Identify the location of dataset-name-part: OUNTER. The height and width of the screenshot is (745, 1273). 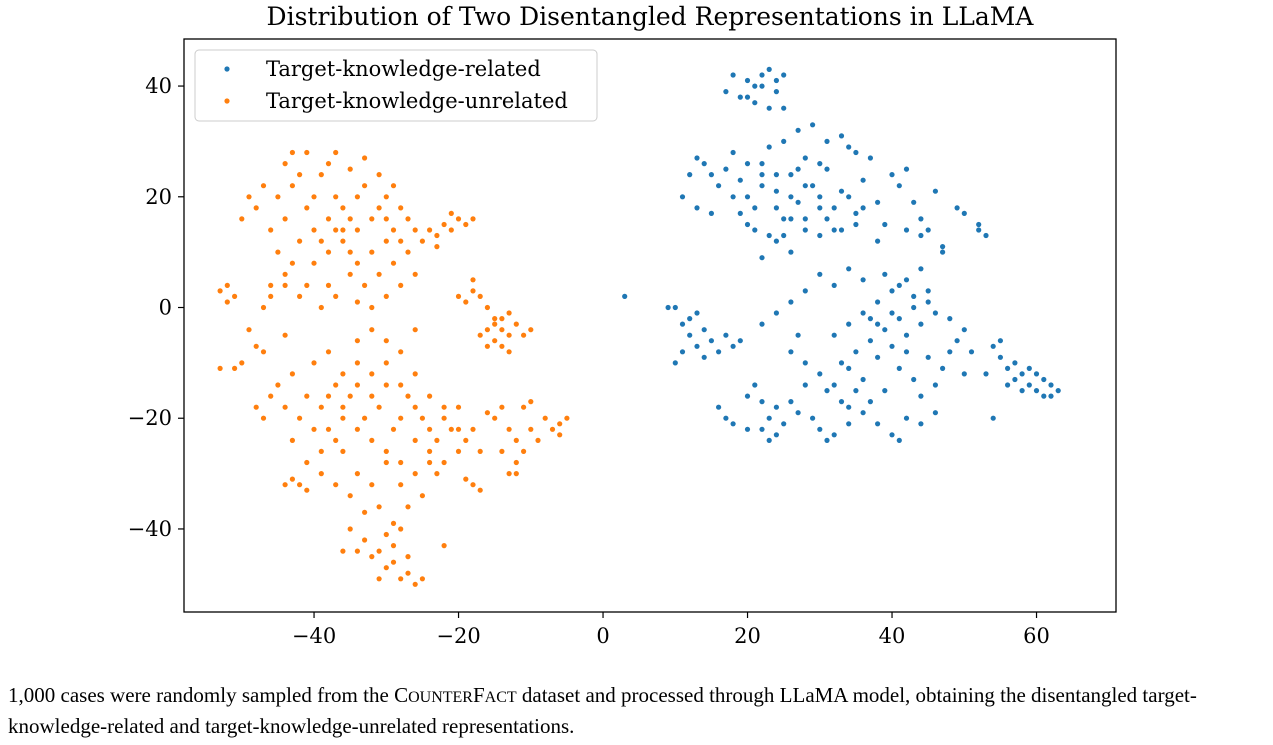
(440, 697).